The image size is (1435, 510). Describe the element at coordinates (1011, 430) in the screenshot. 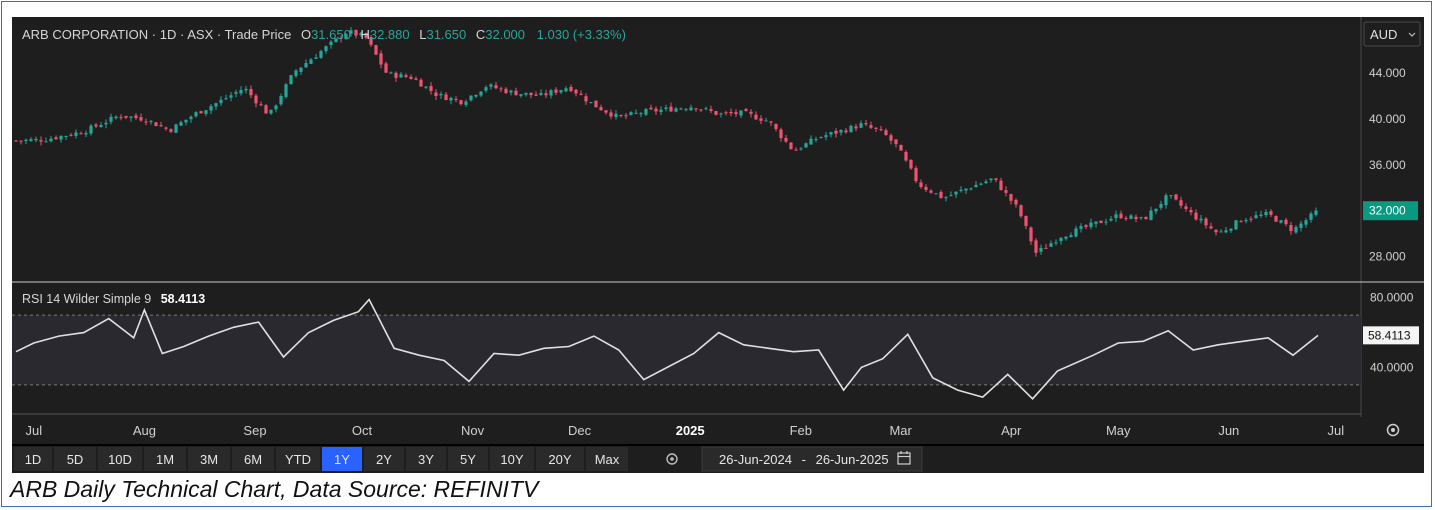

I see `time-tick-label: Apr` at that location.